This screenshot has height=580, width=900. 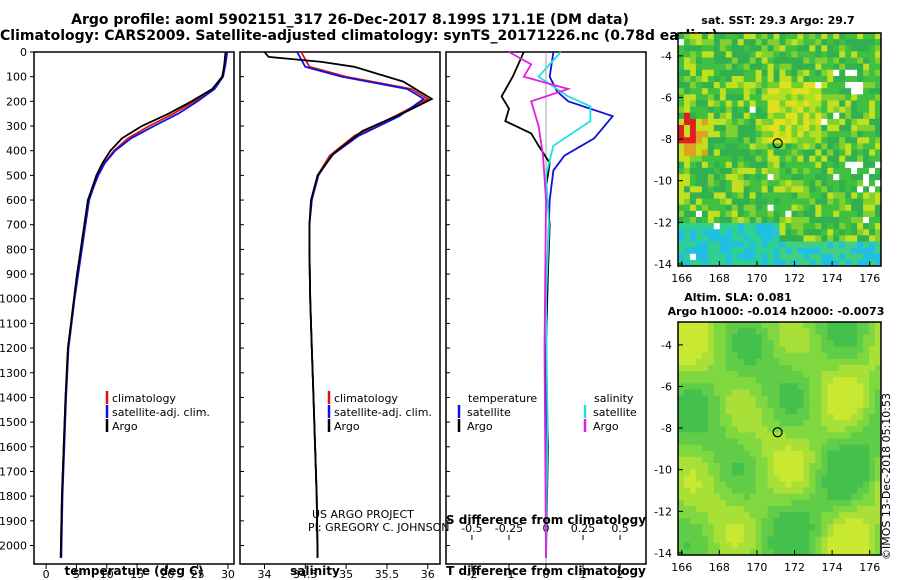 What do you see at coordinates (832, 278) in the screenshot?
I see `lon-tick-label: 174` at bounding box center [832, 278].